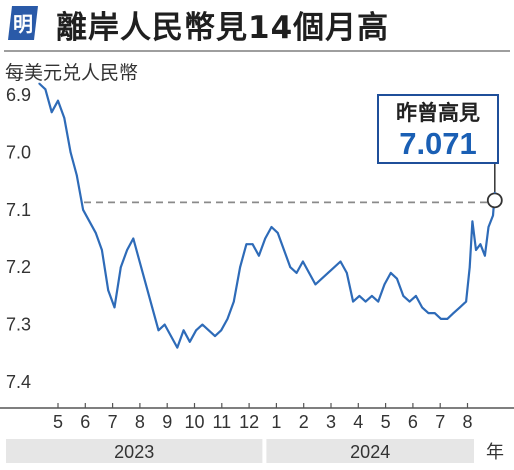 The image size is (514, 470). I want to click on mingpao-logo: 明, so click(23, 23).